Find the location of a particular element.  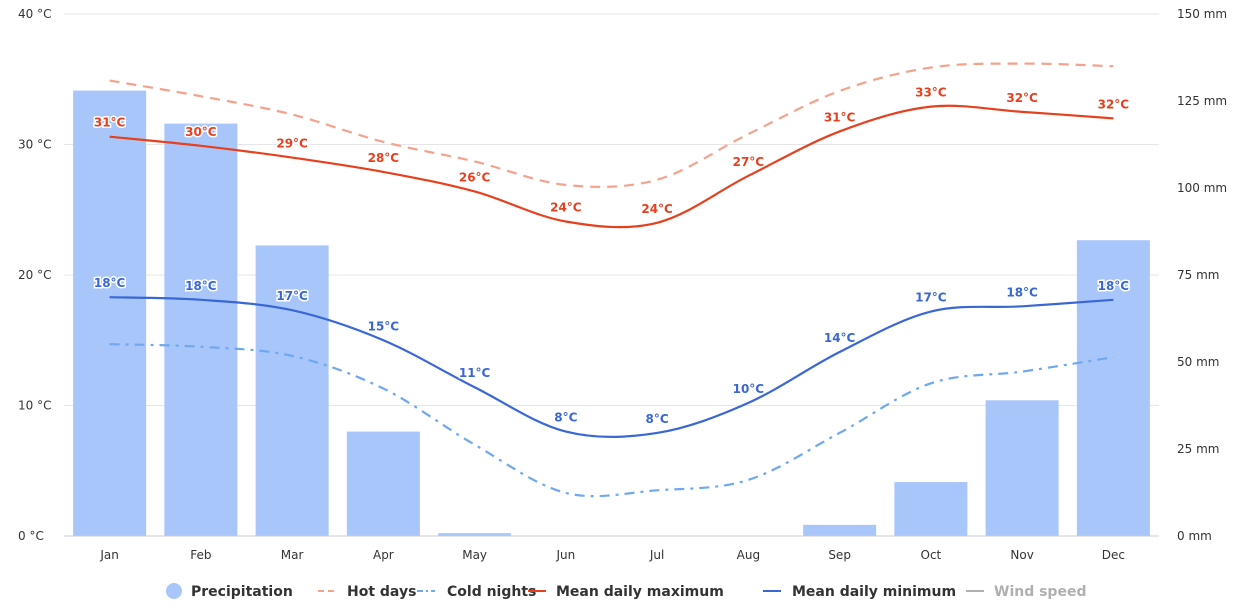

y-right-tick-label: 0 mm is located at coordinates (1194, 536).